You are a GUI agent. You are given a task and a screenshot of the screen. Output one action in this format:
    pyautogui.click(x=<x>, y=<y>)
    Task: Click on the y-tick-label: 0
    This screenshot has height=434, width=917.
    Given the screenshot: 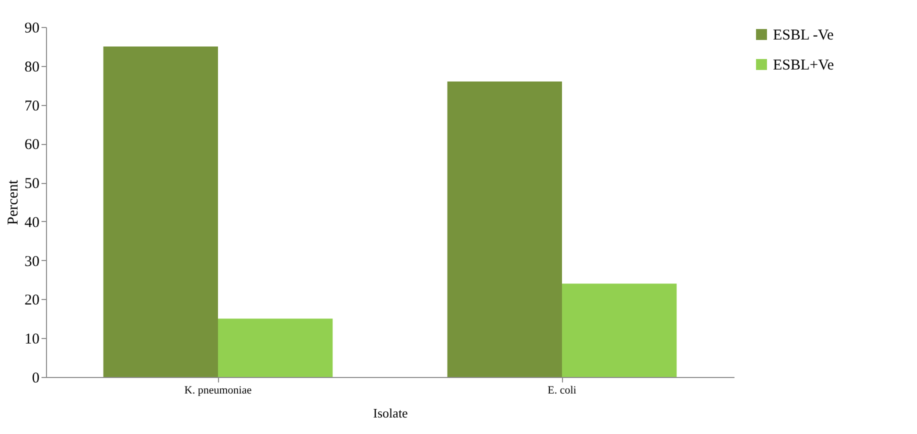 What is the action you would take?
    pyautogui.click(x=36, y=378)
    